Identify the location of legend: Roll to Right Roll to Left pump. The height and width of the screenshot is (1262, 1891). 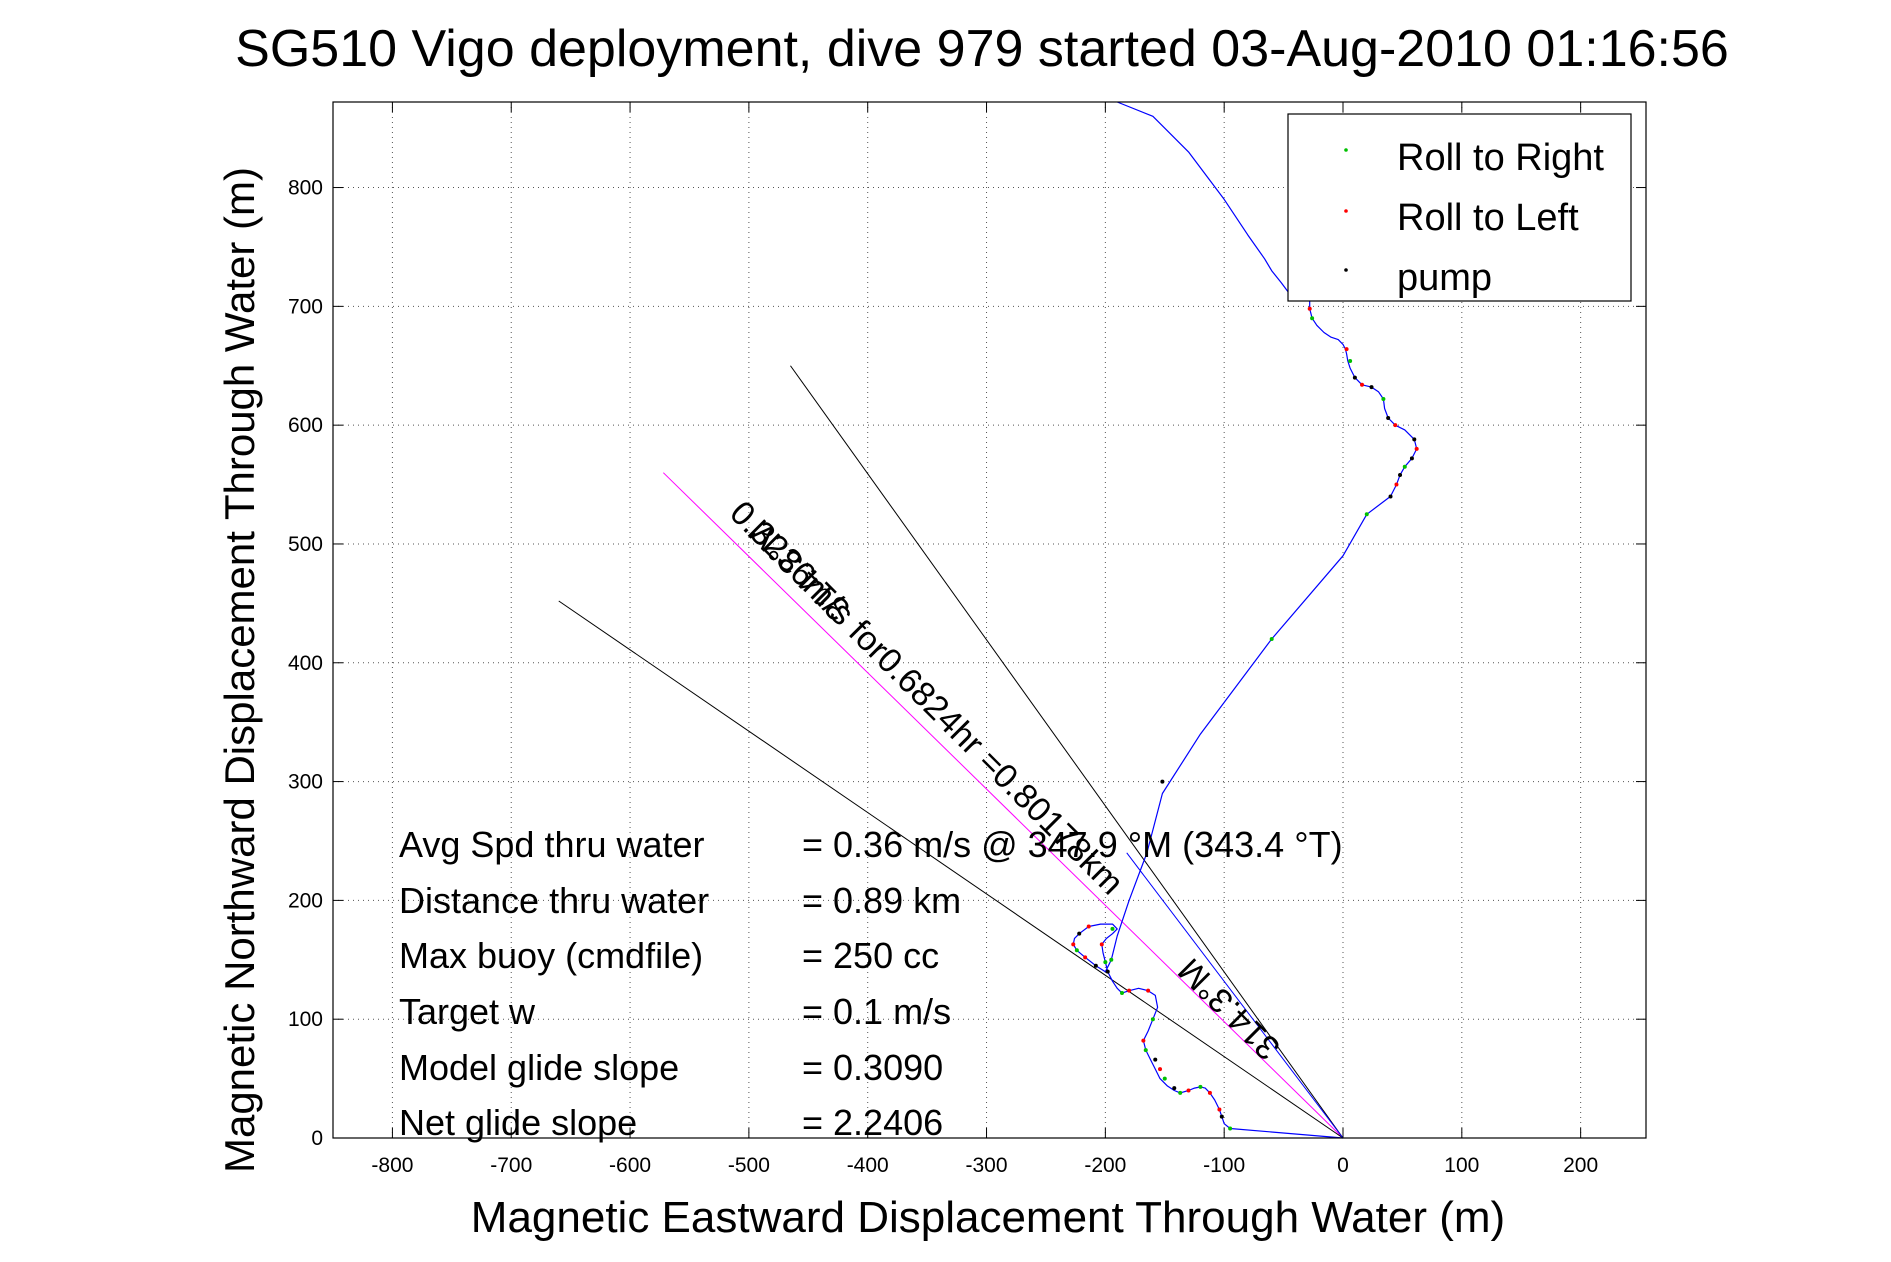
(1459, 207).